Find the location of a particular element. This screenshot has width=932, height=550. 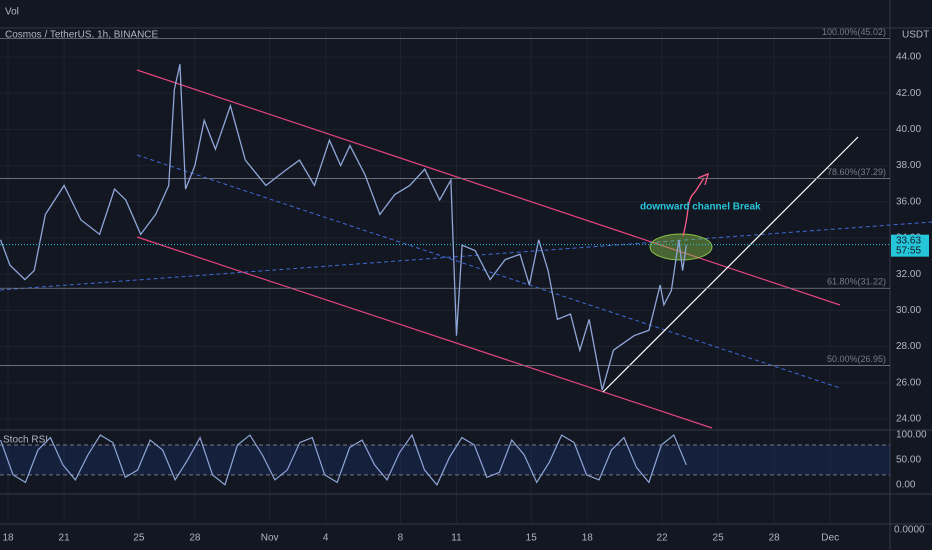

y-tick-label: 24.00 is located at coordinates (908, 419).